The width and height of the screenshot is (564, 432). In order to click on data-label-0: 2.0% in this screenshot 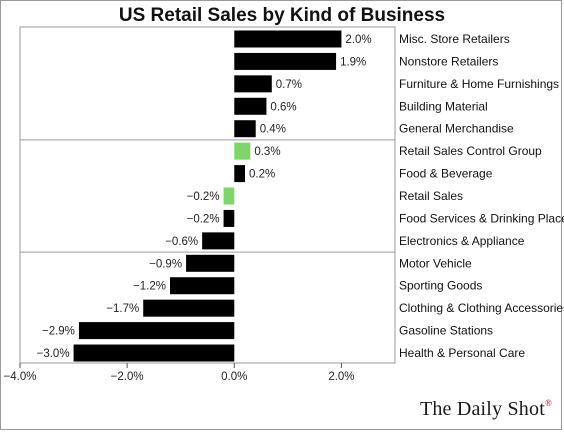, I will do `click(358, 40)`.